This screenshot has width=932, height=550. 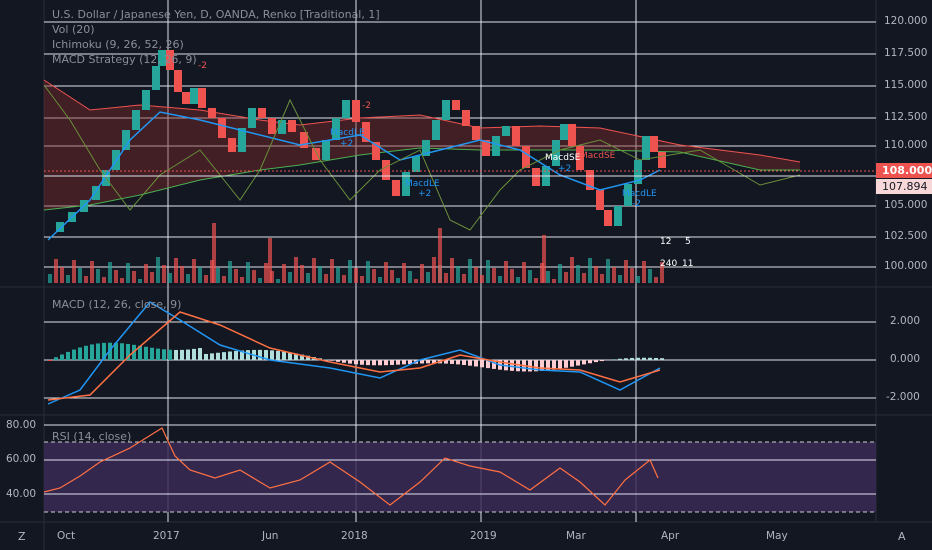 I want to click on macd-le-marker: MacdLE, so click(x=422, y=184).